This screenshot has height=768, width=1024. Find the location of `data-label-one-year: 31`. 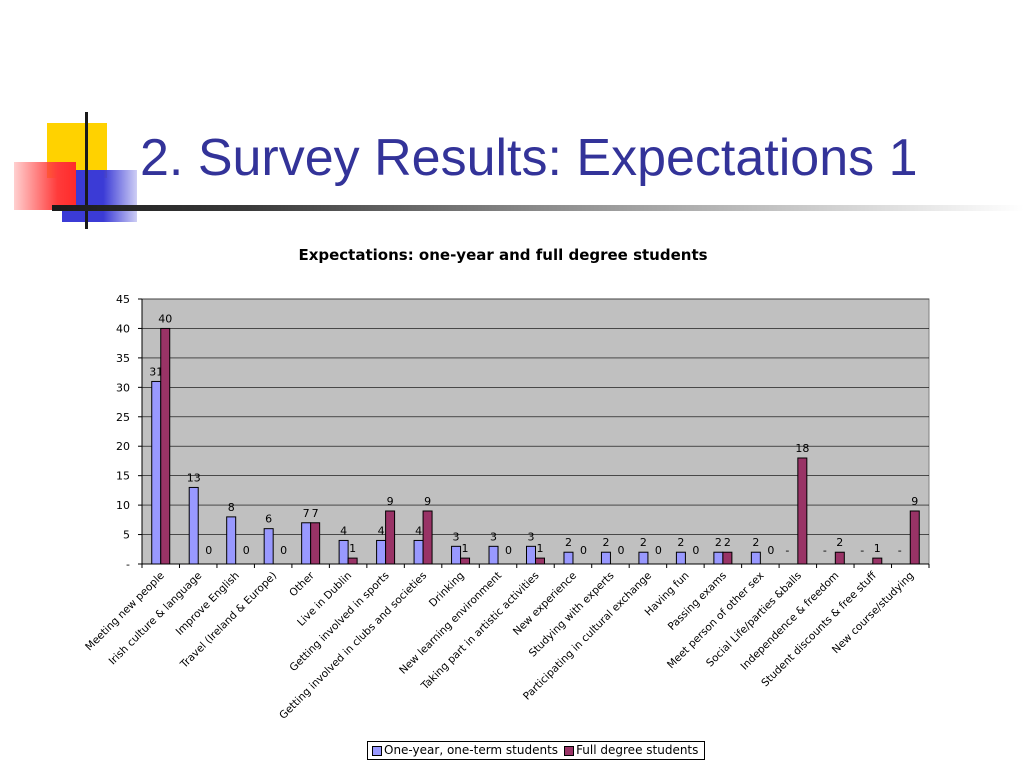

data-label-one-year: 31 is located at coordinates (156, 371).